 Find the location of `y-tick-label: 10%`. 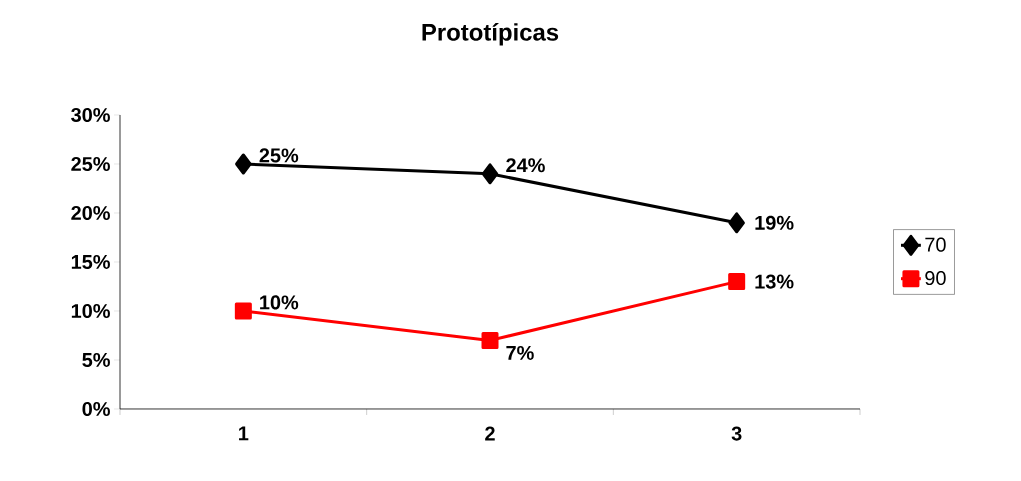

y-tick-label: 10% is located at coordinates (90, 311).